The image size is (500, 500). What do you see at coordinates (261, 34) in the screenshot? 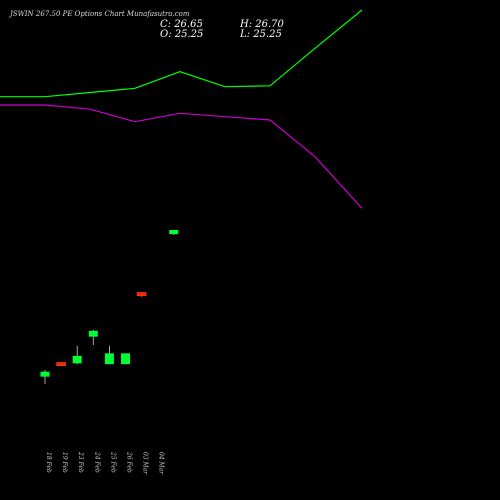
I see `low-value: L: 25.25` at bounding box center [261, 34].